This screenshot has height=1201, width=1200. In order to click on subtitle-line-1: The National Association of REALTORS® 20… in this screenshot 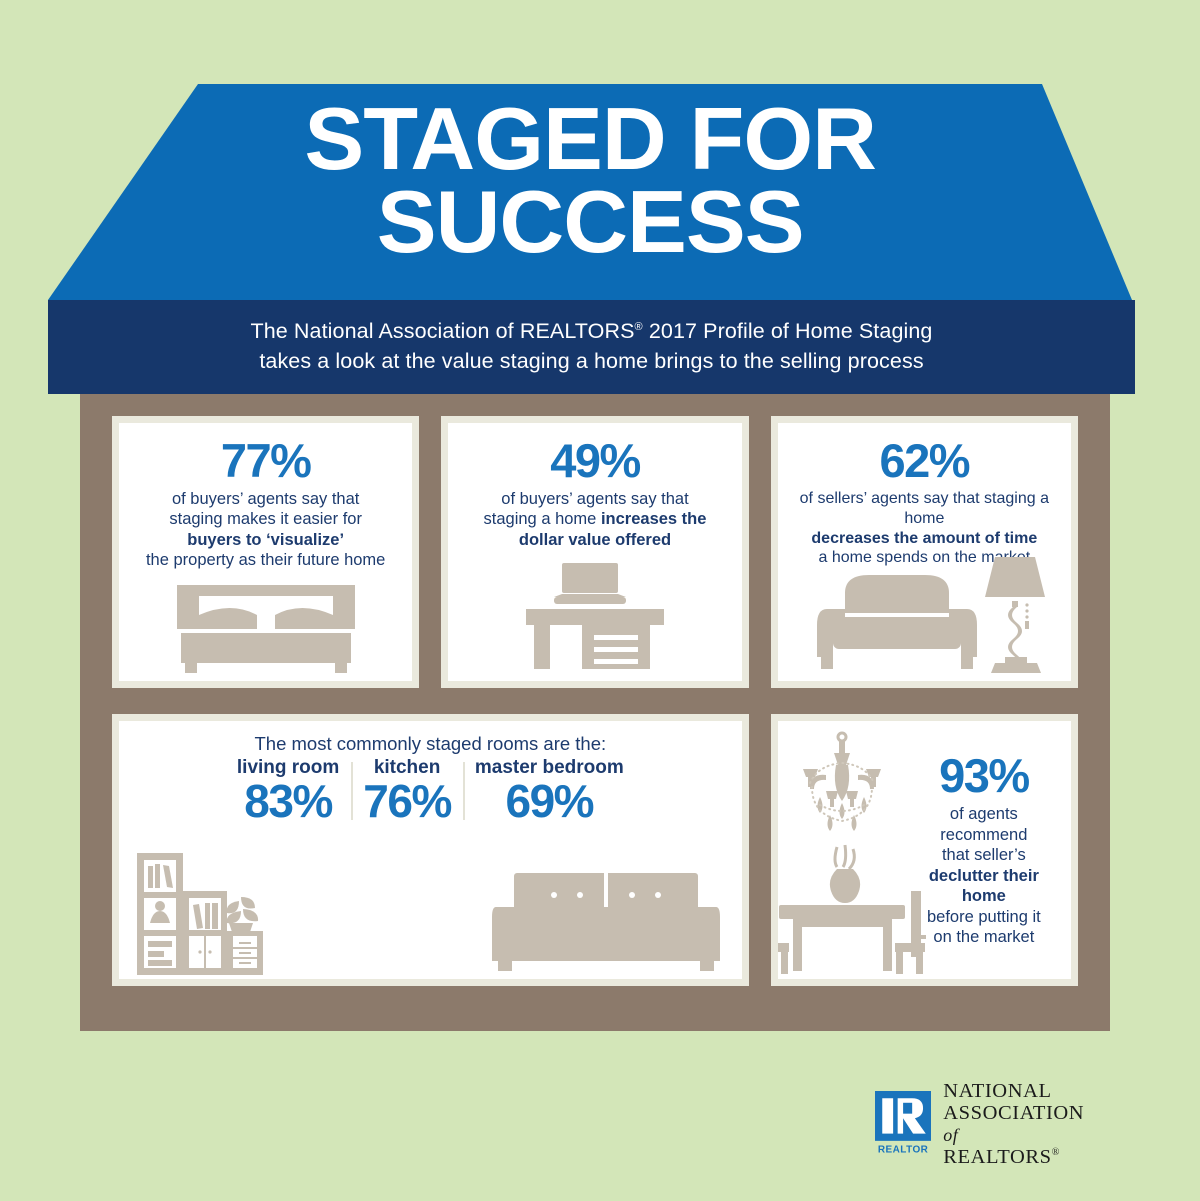, I will do `click(592, 332)`.